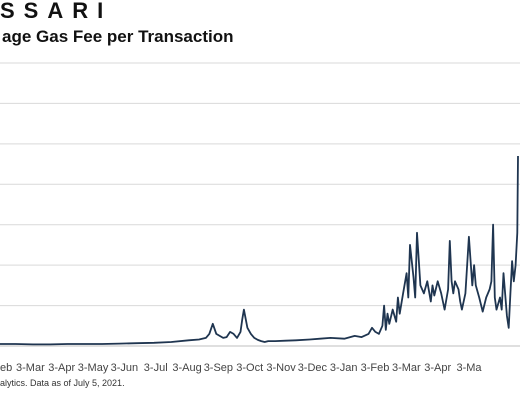 The height and width of the screenshot is (400, 520). Describe the element at coordinates (93, 368) in the screenshot. I see `x-tick-label: 3-May` at that location.